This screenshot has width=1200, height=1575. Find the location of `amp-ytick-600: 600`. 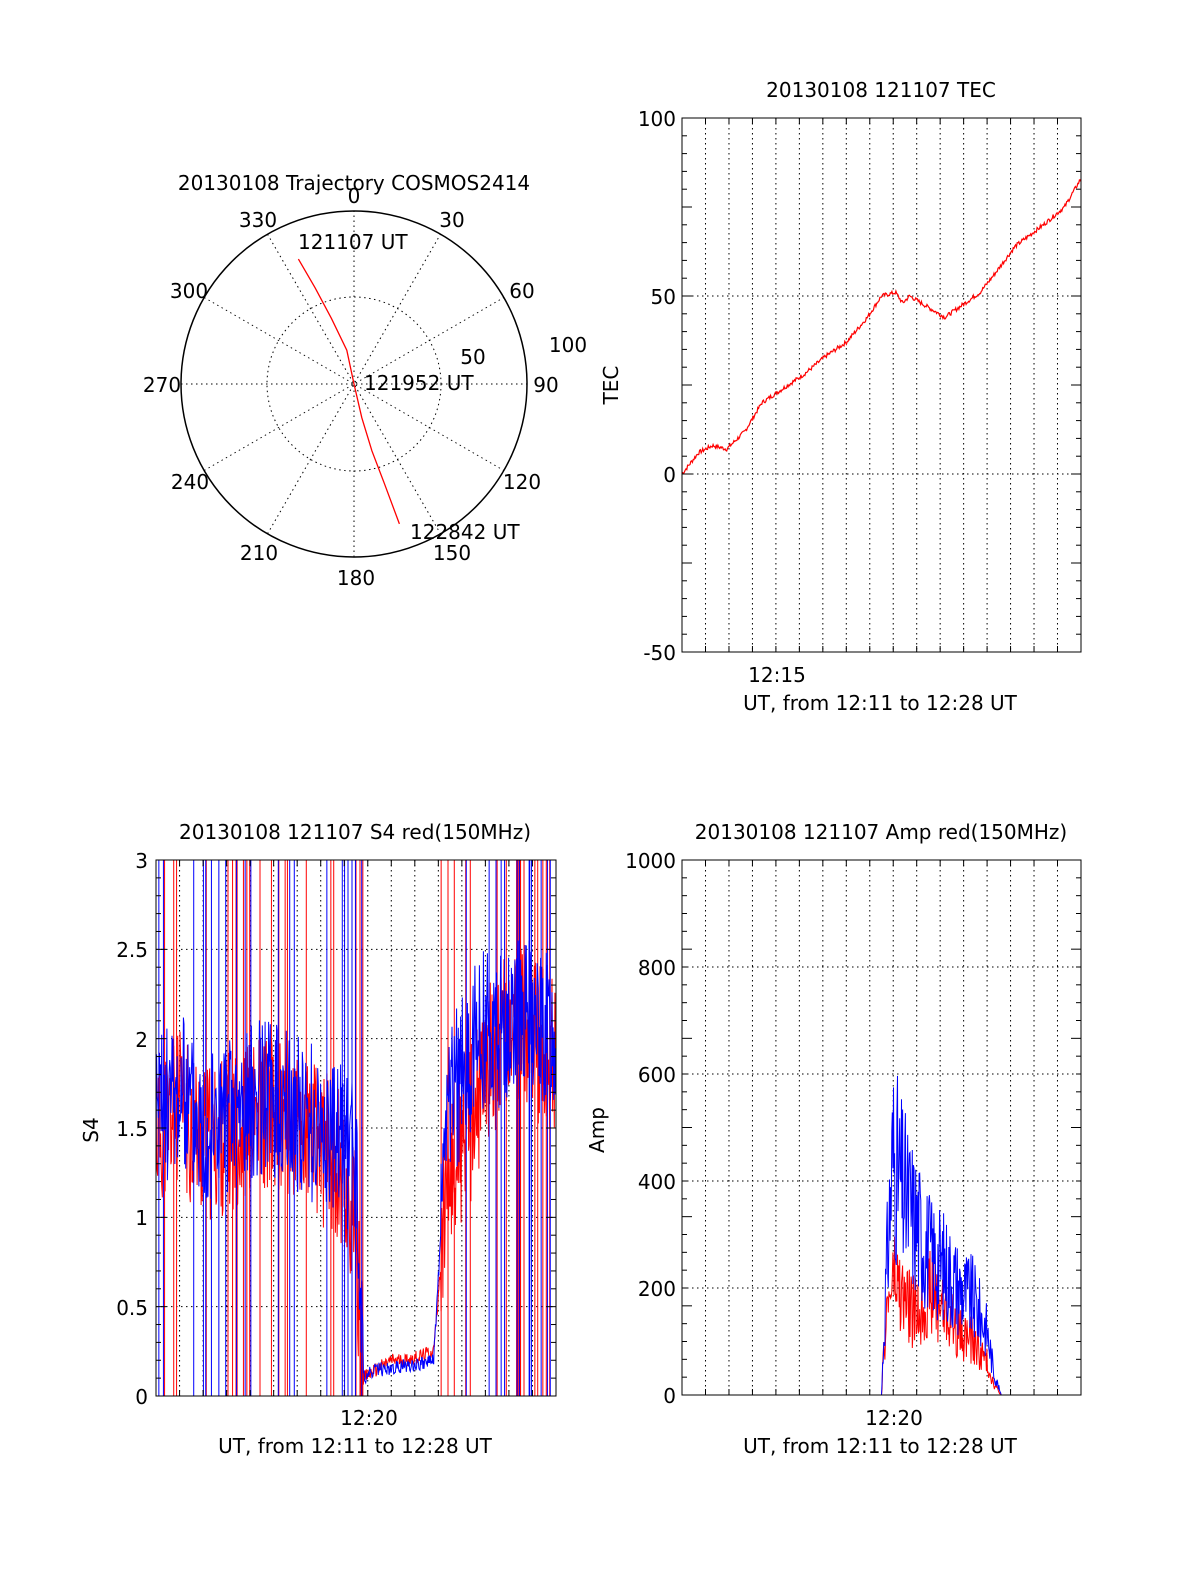

amp-ytick-600: 600 is located at coordinates (657, 1075).